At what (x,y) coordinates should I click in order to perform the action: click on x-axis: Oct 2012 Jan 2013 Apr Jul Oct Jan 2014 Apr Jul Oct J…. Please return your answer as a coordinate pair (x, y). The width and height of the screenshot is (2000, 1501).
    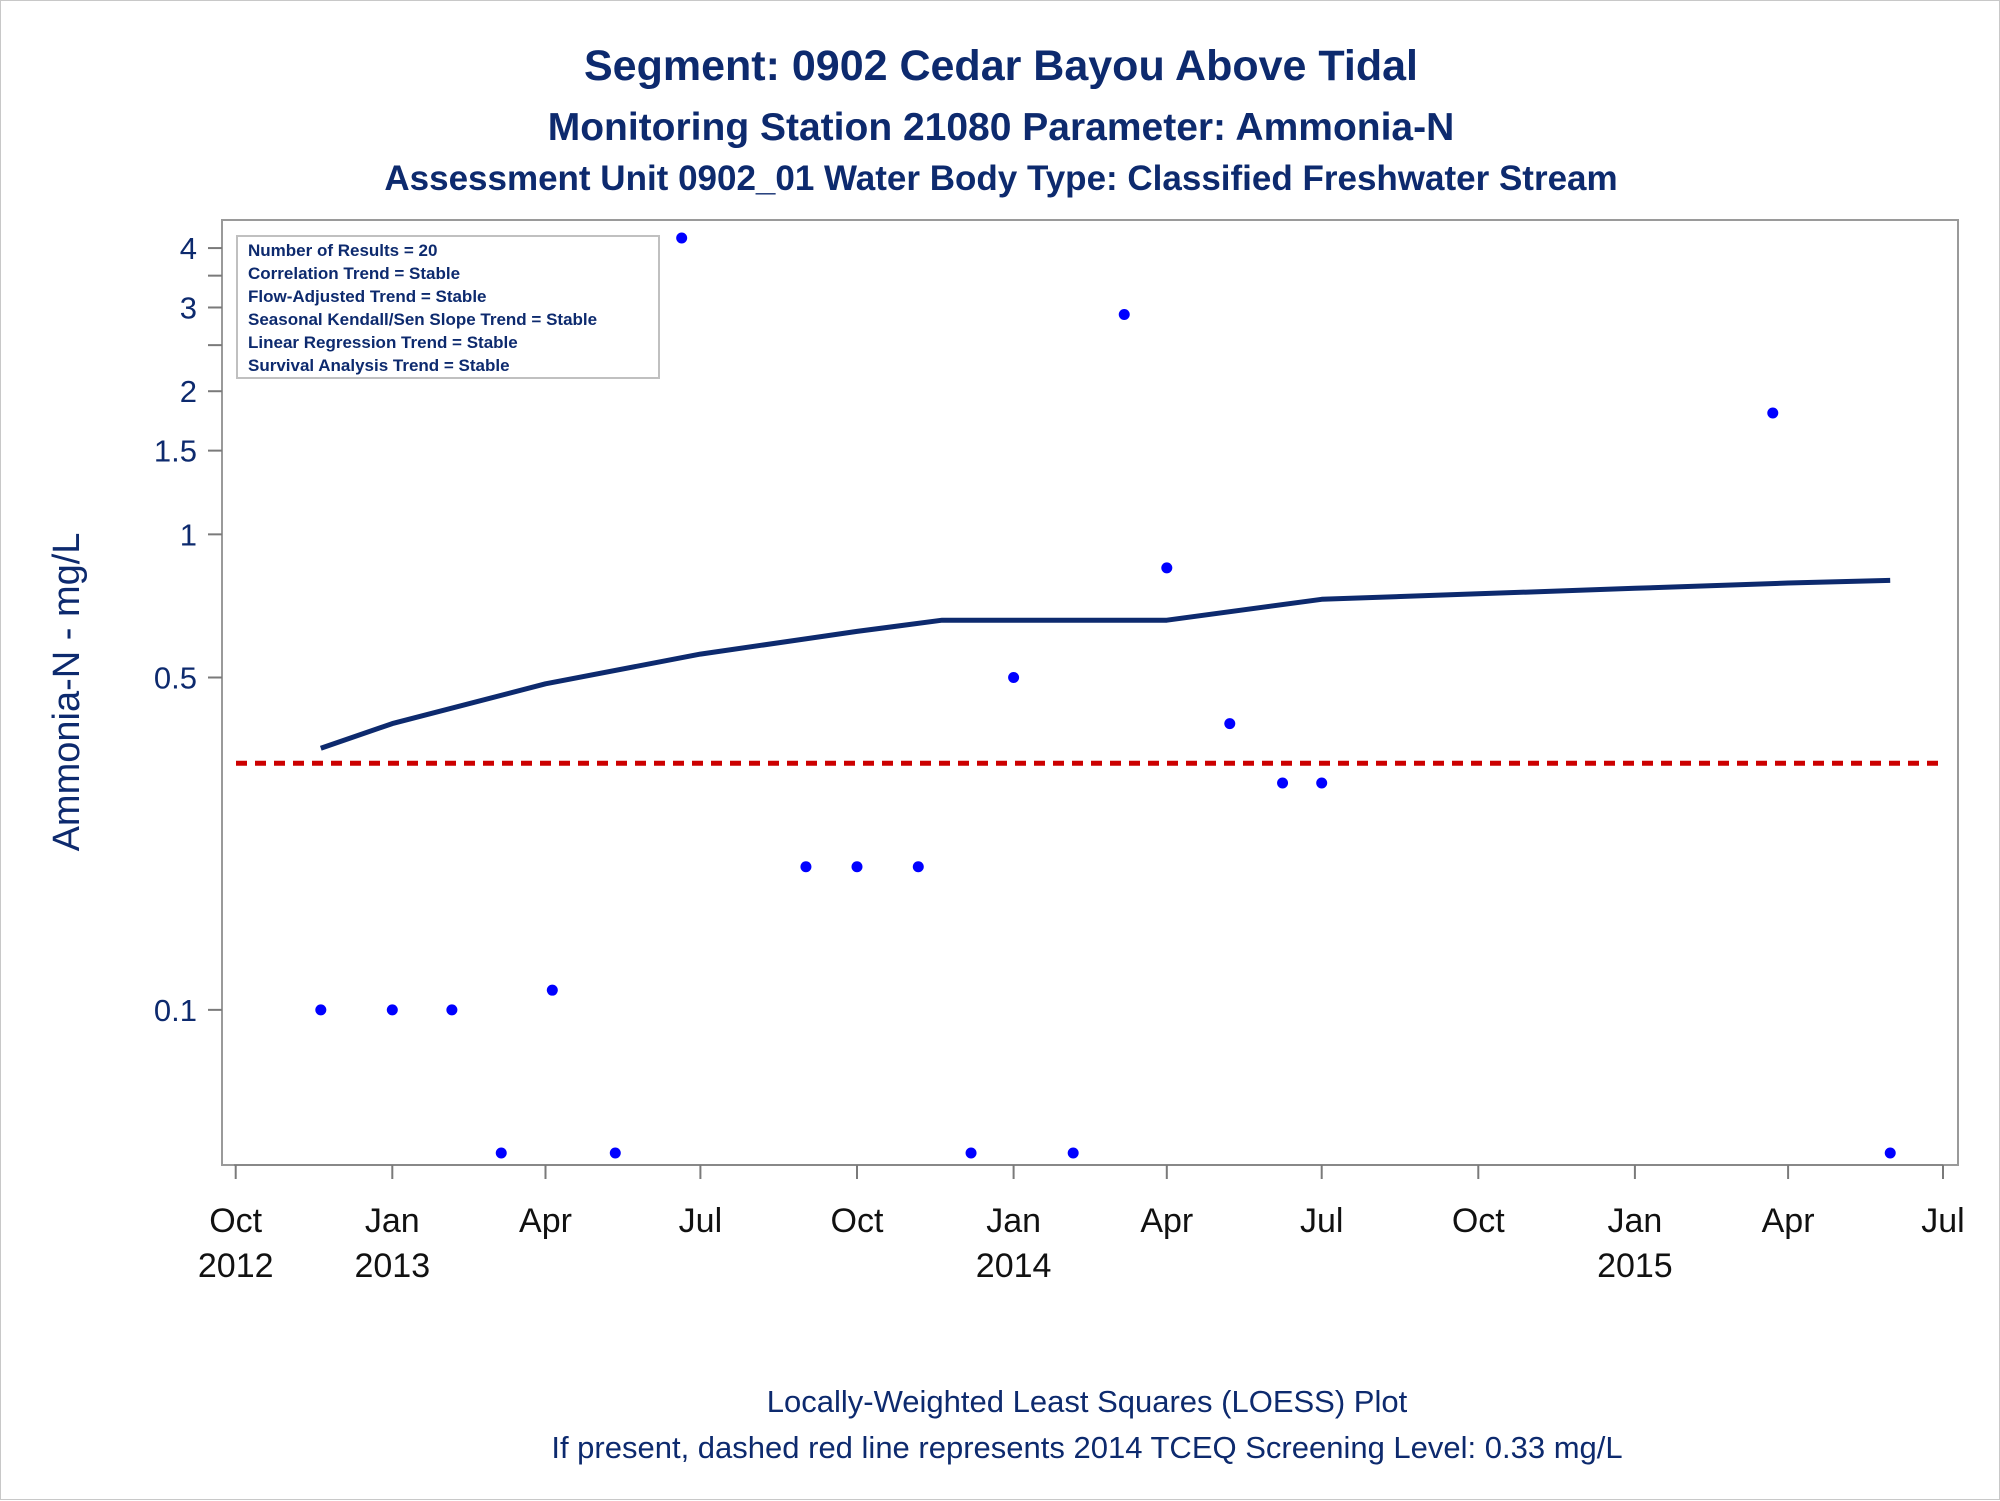
    Looking at the image, I should click on (1081, 1224).